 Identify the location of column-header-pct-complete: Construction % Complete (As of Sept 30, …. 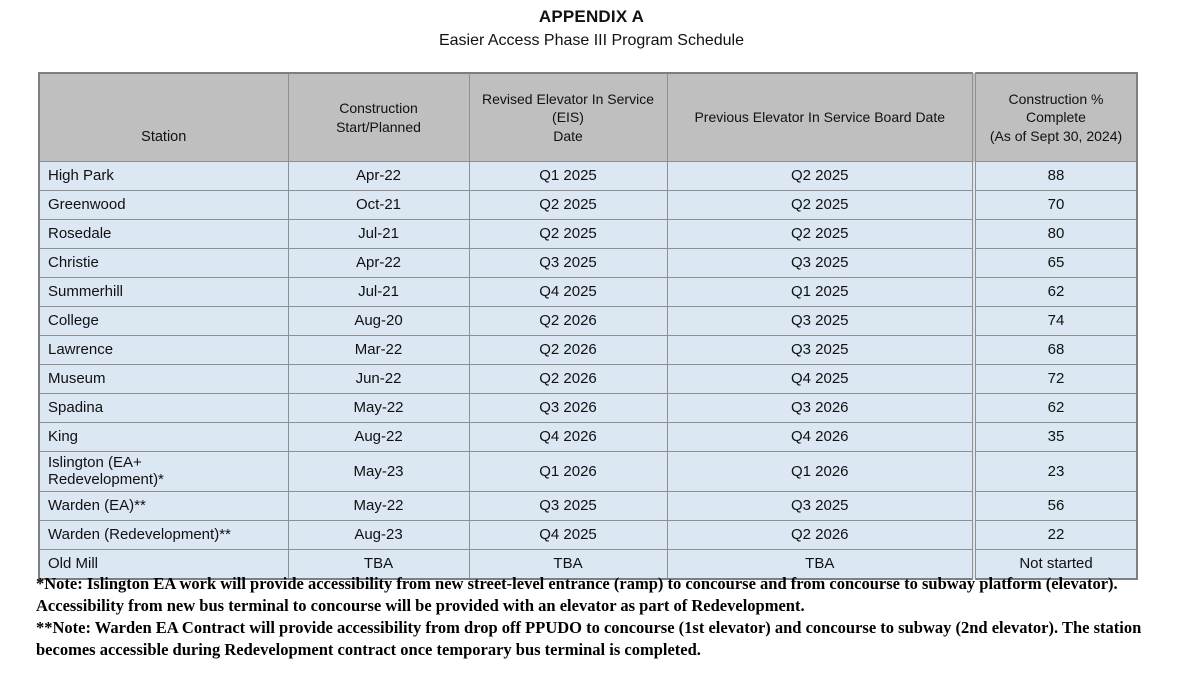
(1055, 117).